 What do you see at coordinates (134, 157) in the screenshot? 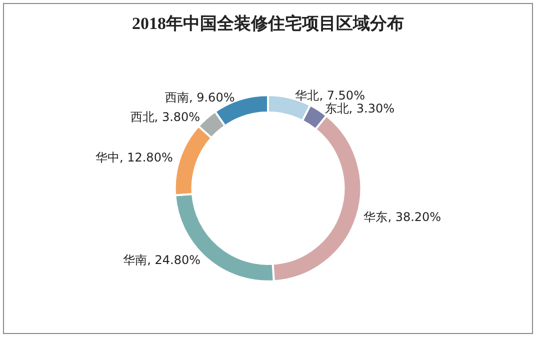
I see `slice-label: 华中, 12.80%` at bounding box center [134, 157].